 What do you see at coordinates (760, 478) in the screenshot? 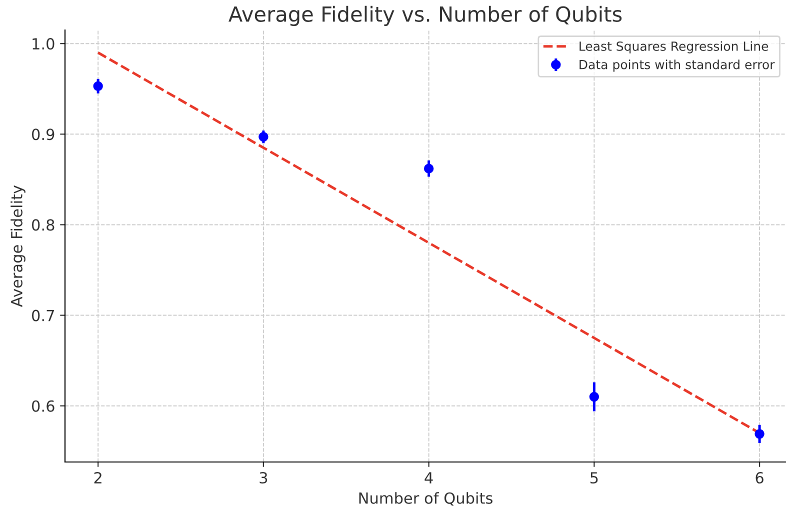
I see `x-tick-label: 6` at bounding box center [760, 478].